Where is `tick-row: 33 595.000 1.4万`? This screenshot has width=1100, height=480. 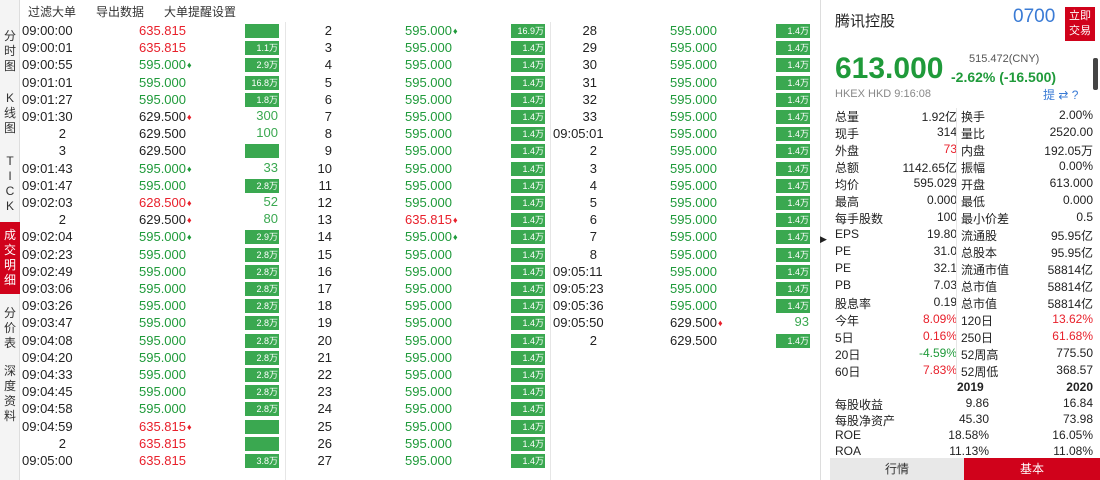 tick-row: 33 595.000 1.4万 is located at coordinates (683, 117).